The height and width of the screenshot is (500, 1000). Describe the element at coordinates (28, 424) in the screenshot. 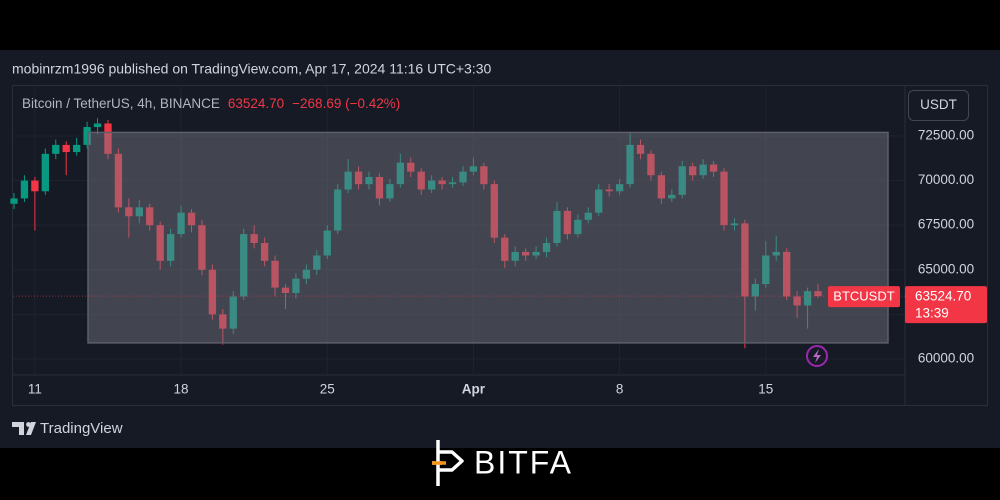

I see `logo-dot` at that location.